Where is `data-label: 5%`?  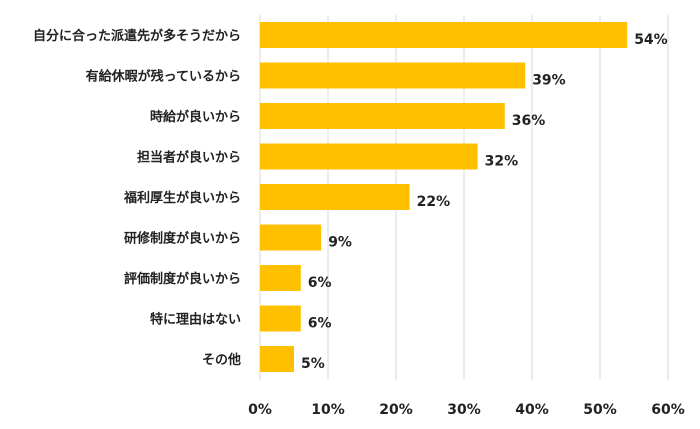
data-label: 5% is located at coordinates (313, 364).